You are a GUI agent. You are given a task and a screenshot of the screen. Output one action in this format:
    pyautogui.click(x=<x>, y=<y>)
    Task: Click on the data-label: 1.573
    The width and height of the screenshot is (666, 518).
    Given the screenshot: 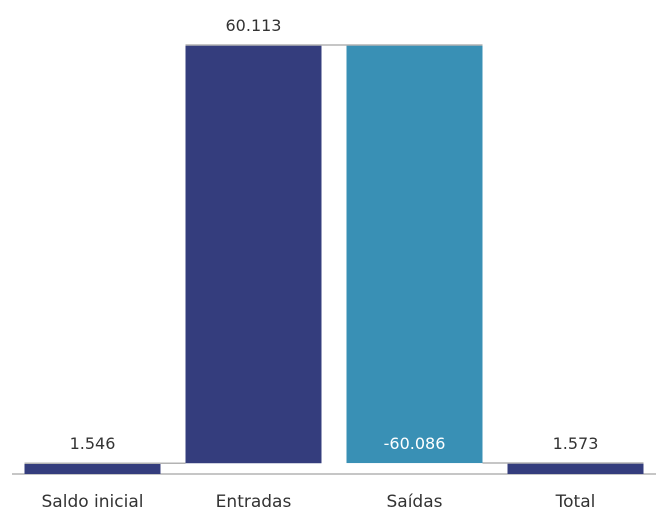 What is the action you would take?
    pyautogui.click(x=576, y=443)
    